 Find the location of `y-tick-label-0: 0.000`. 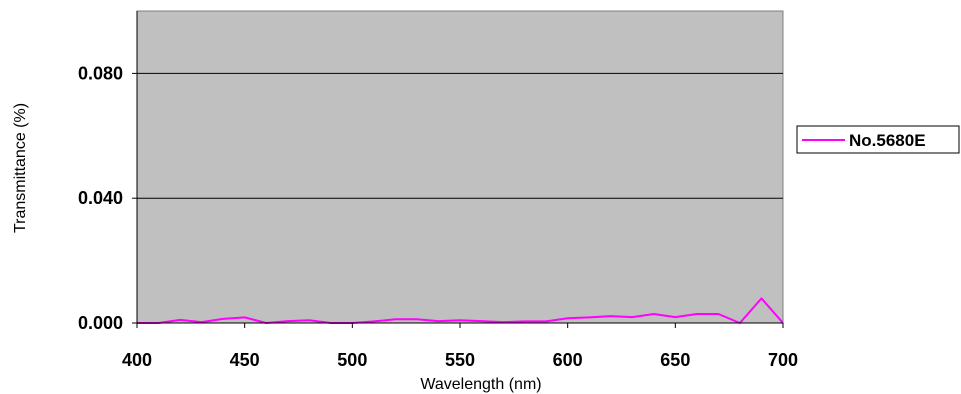

y-tick-label-0: 0.000 is located at coordinates (100, 323).